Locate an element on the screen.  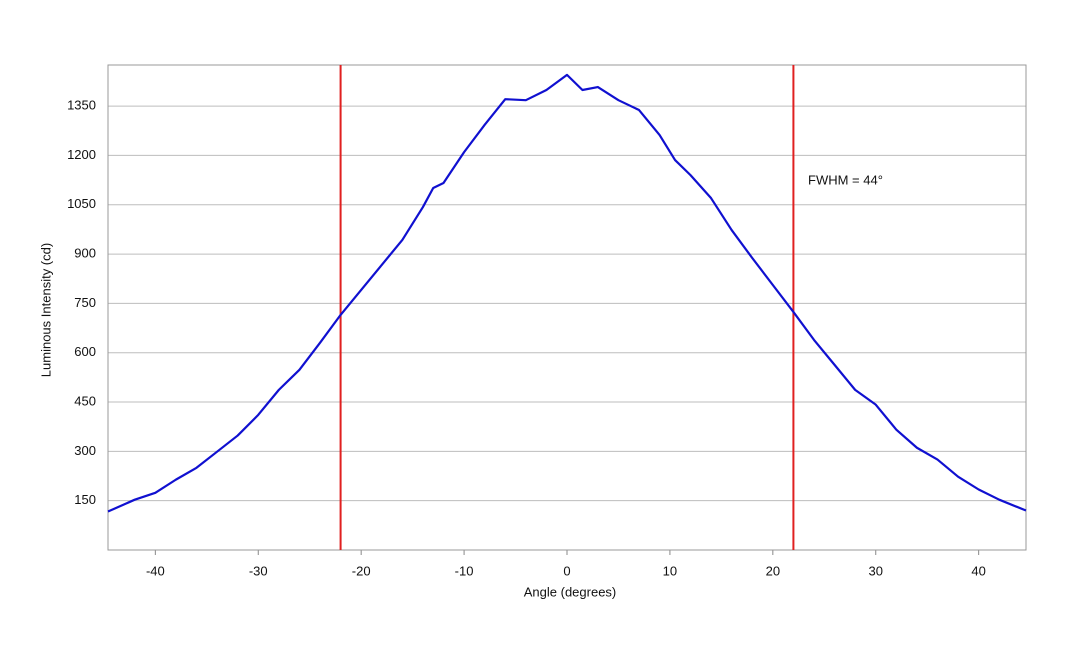
y-tick-label: 1350 is located at coordinates (81, 105).